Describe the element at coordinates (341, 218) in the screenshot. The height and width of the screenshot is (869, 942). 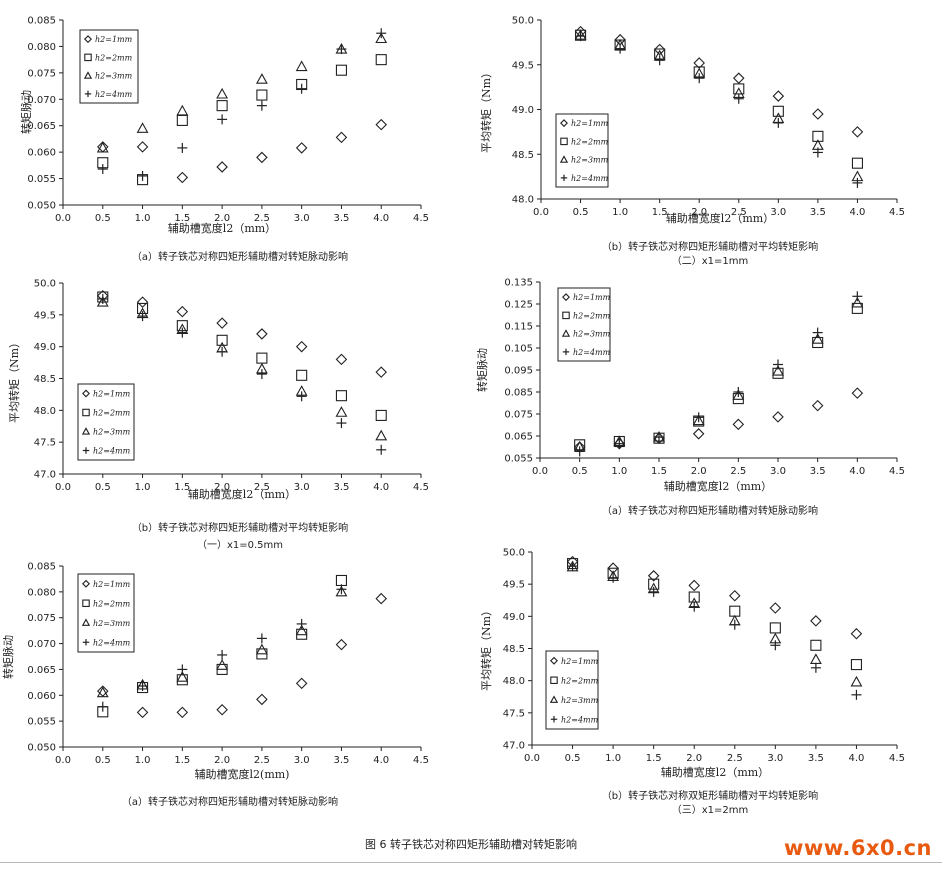
I see `chart-1-x-tick-label: 3.5` at that location.